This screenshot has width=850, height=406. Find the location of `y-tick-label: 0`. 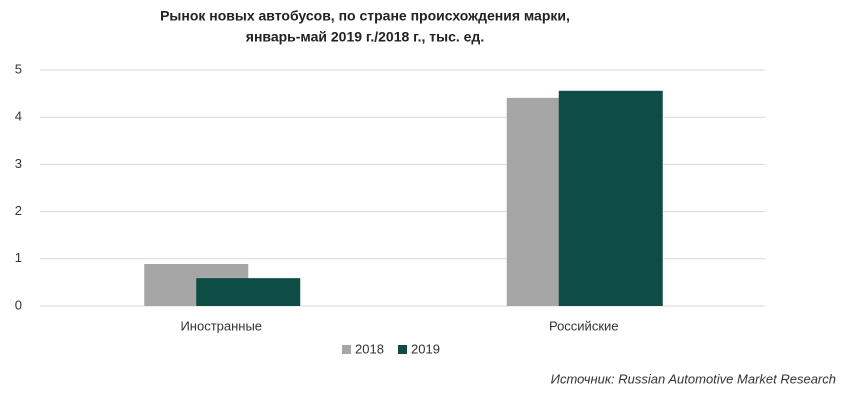

y-tick-label: 0 is located at coordinates (18, 304).